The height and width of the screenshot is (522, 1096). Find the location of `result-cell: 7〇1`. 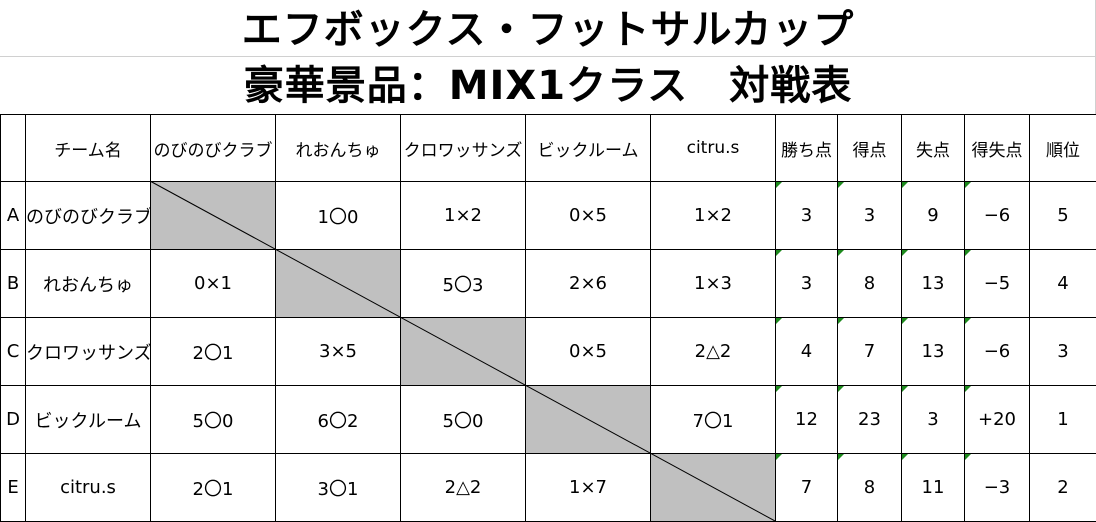

result-cell: 7〇1 is located at coordinates (713, 420).